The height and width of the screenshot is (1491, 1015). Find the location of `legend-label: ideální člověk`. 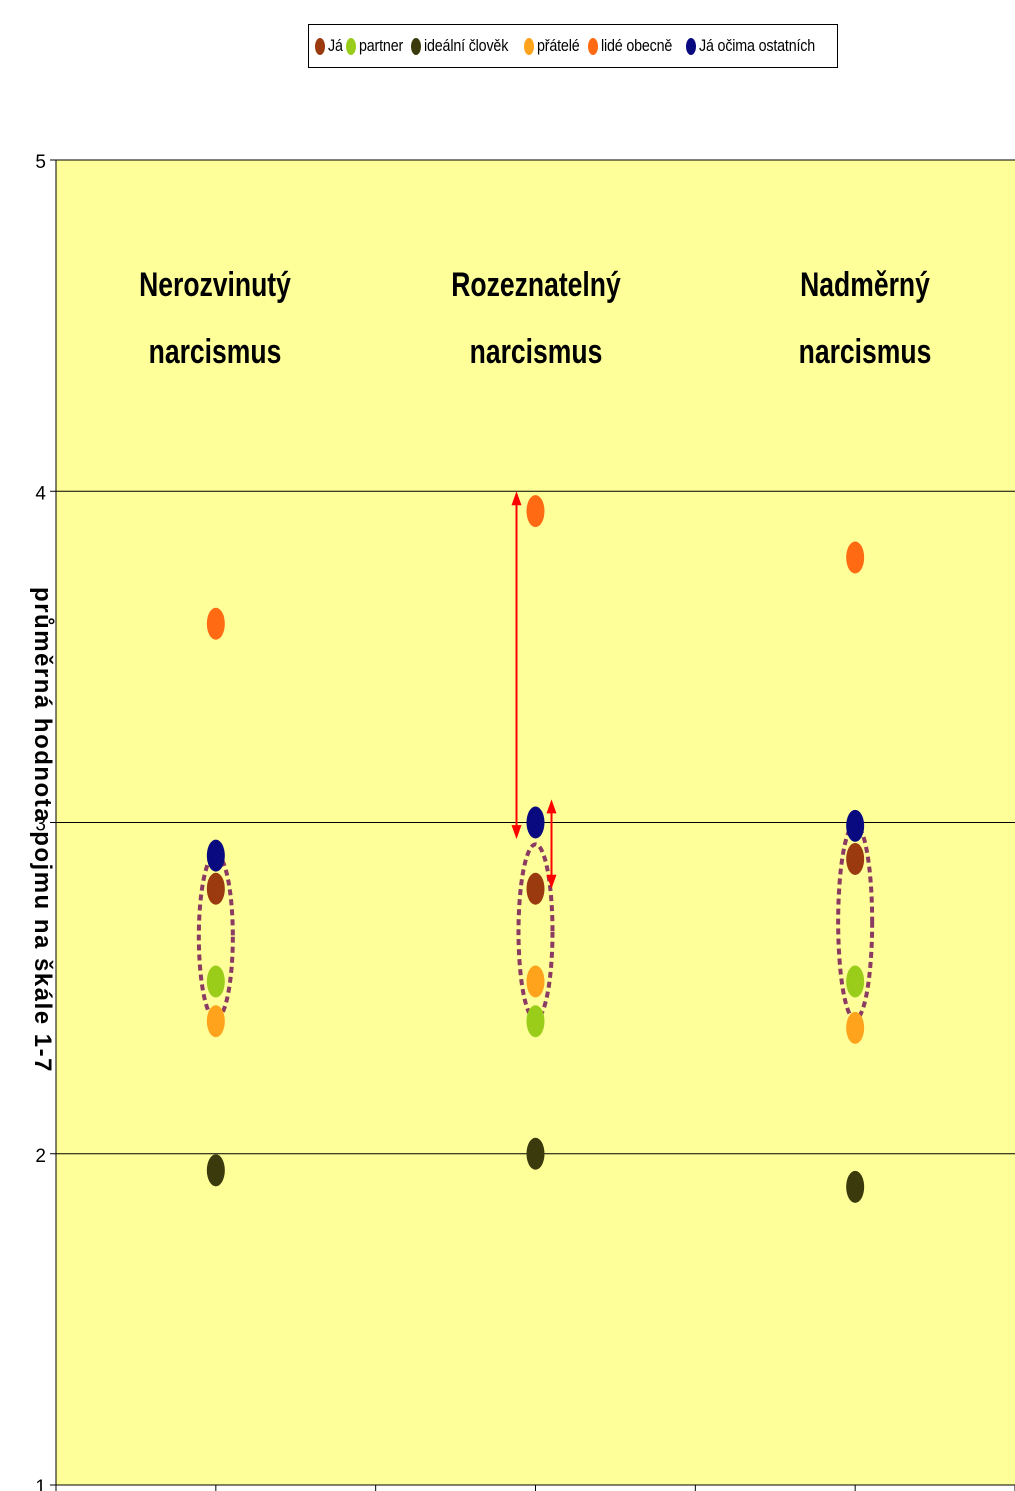

legend-label: ideální člověk is located at coordinates (466, 45).